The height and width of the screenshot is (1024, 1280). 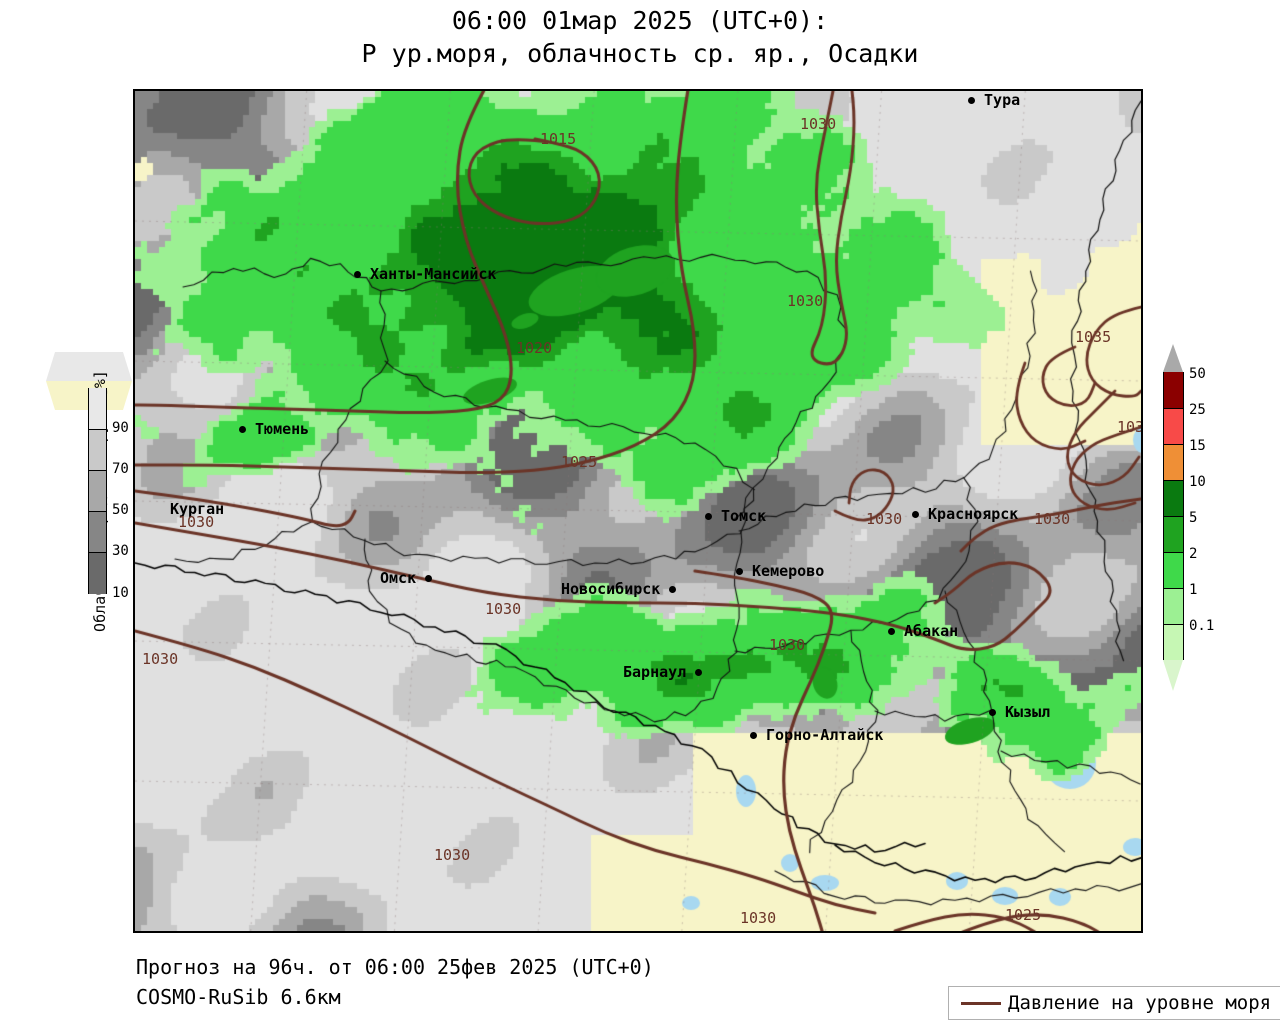 What do you see at coordinates (1173, 358) in the screenshot?
I see `precip-legend-top-arrow` at bounding box center [1173, 358].